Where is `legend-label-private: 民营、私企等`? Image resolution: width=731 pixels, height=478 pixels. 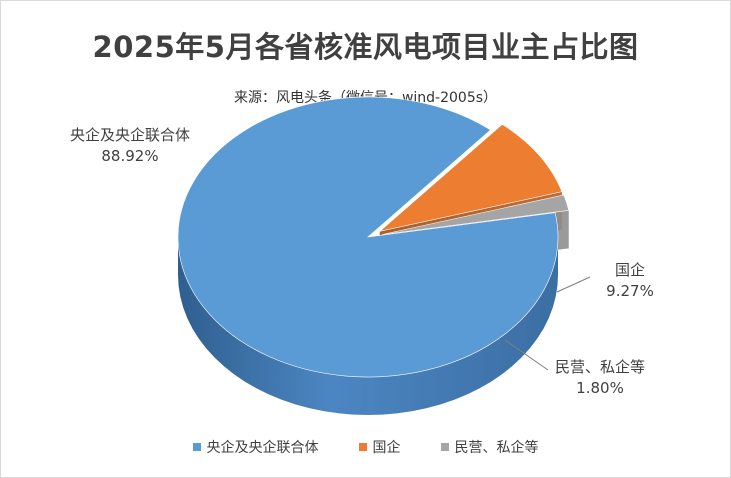
legend-label-private: 民营、私企等 is located at coordinates (496, 448).